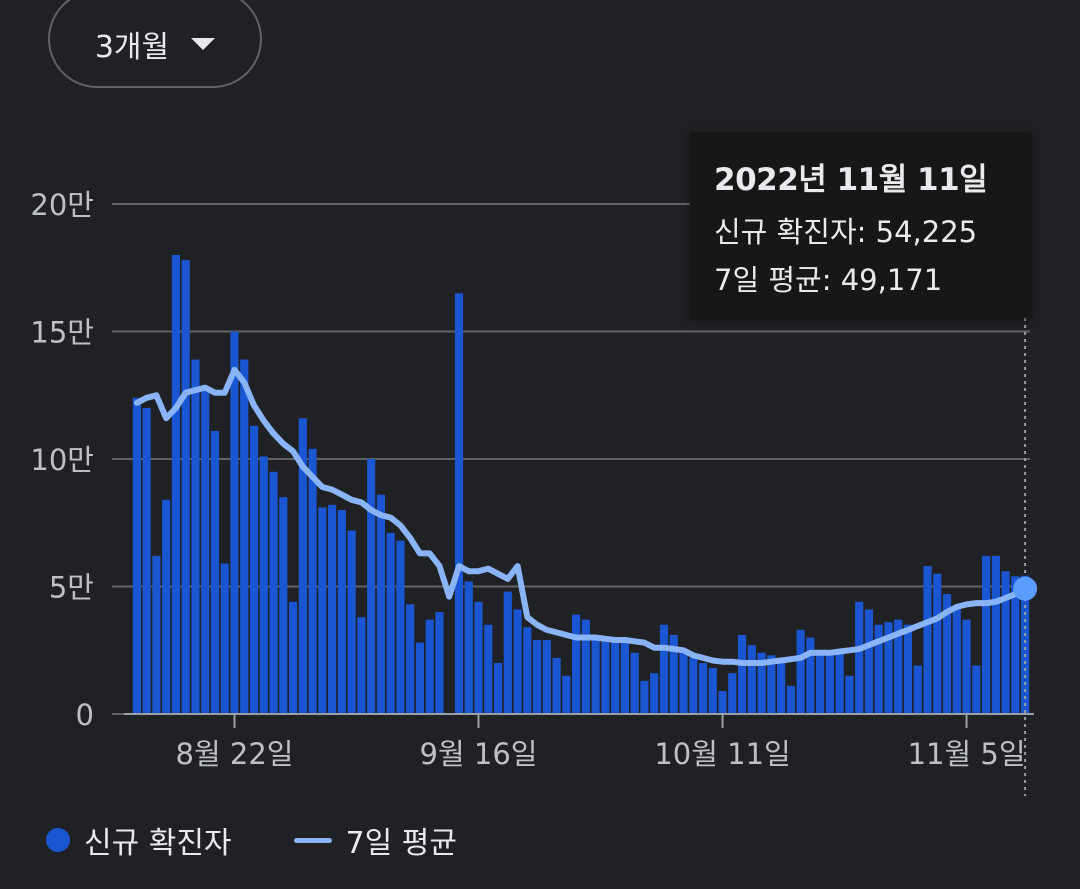  What do you see at coordinates (479, 754) in the screenshot?
I see `x-tick-label: 9월 16일` at bounding box center [479, 754].